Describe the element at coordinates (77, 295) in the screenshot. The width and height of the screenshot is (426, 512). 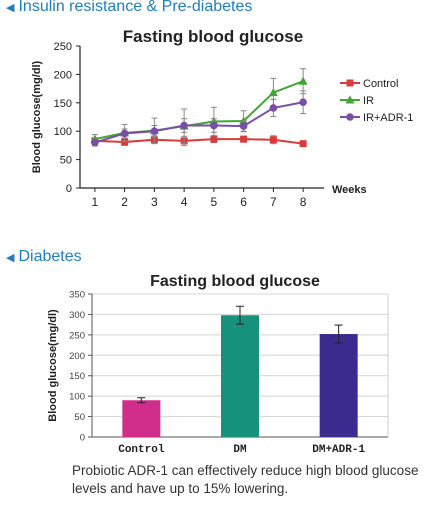
I see `y-tick-label: 350` at that location.